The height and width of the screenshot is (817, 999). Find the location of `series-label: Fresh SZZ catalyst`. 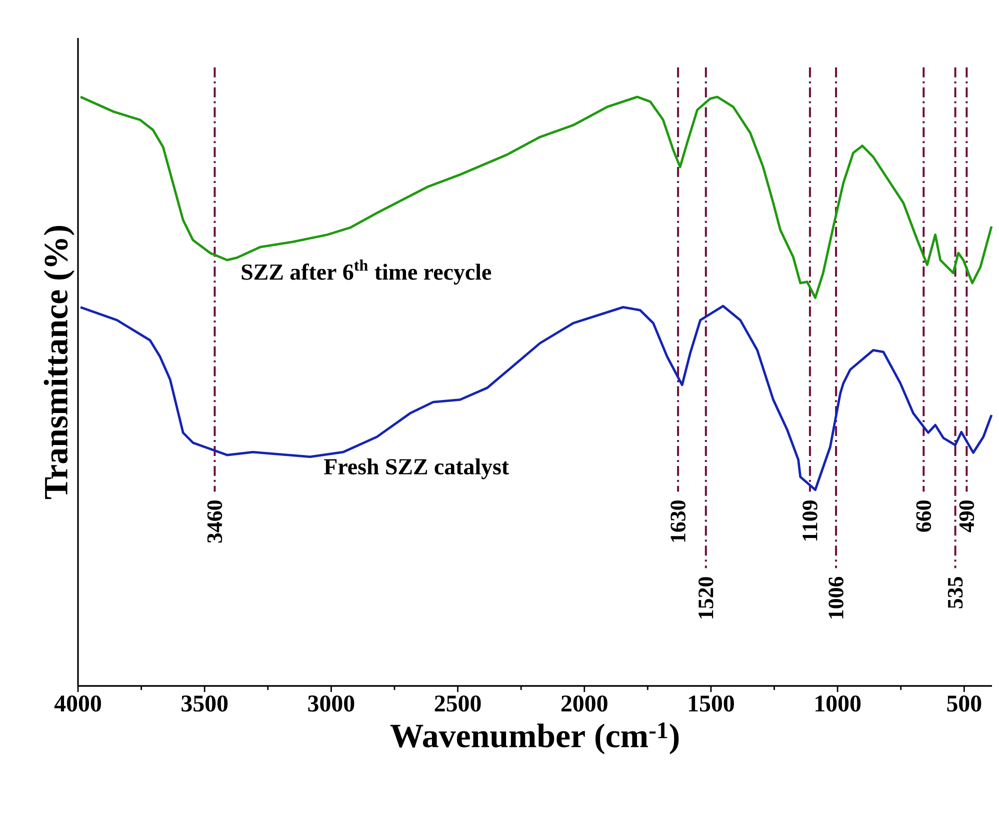

series-label: Fresh SZZ catalyst is located at coordinates (416, 469).